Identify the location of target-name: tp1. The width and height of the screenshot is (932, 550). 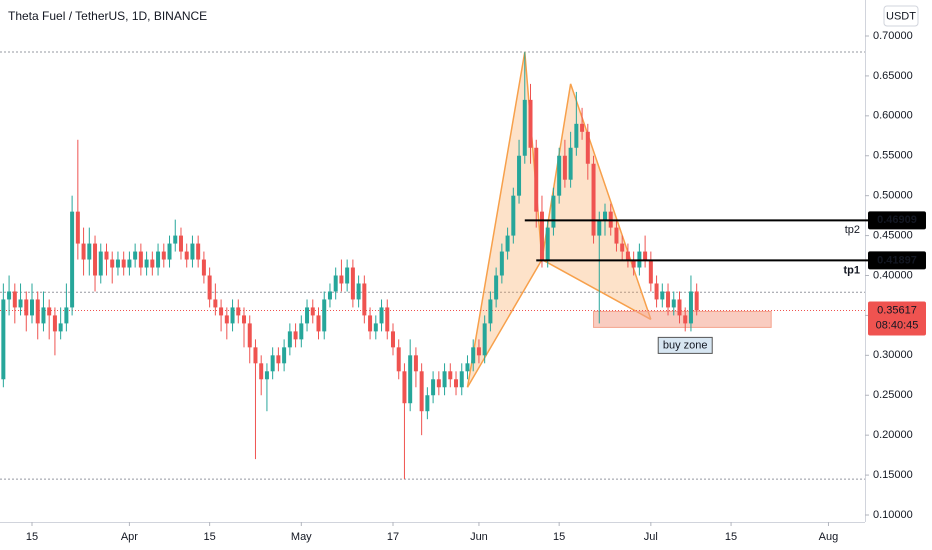
(852, 270).